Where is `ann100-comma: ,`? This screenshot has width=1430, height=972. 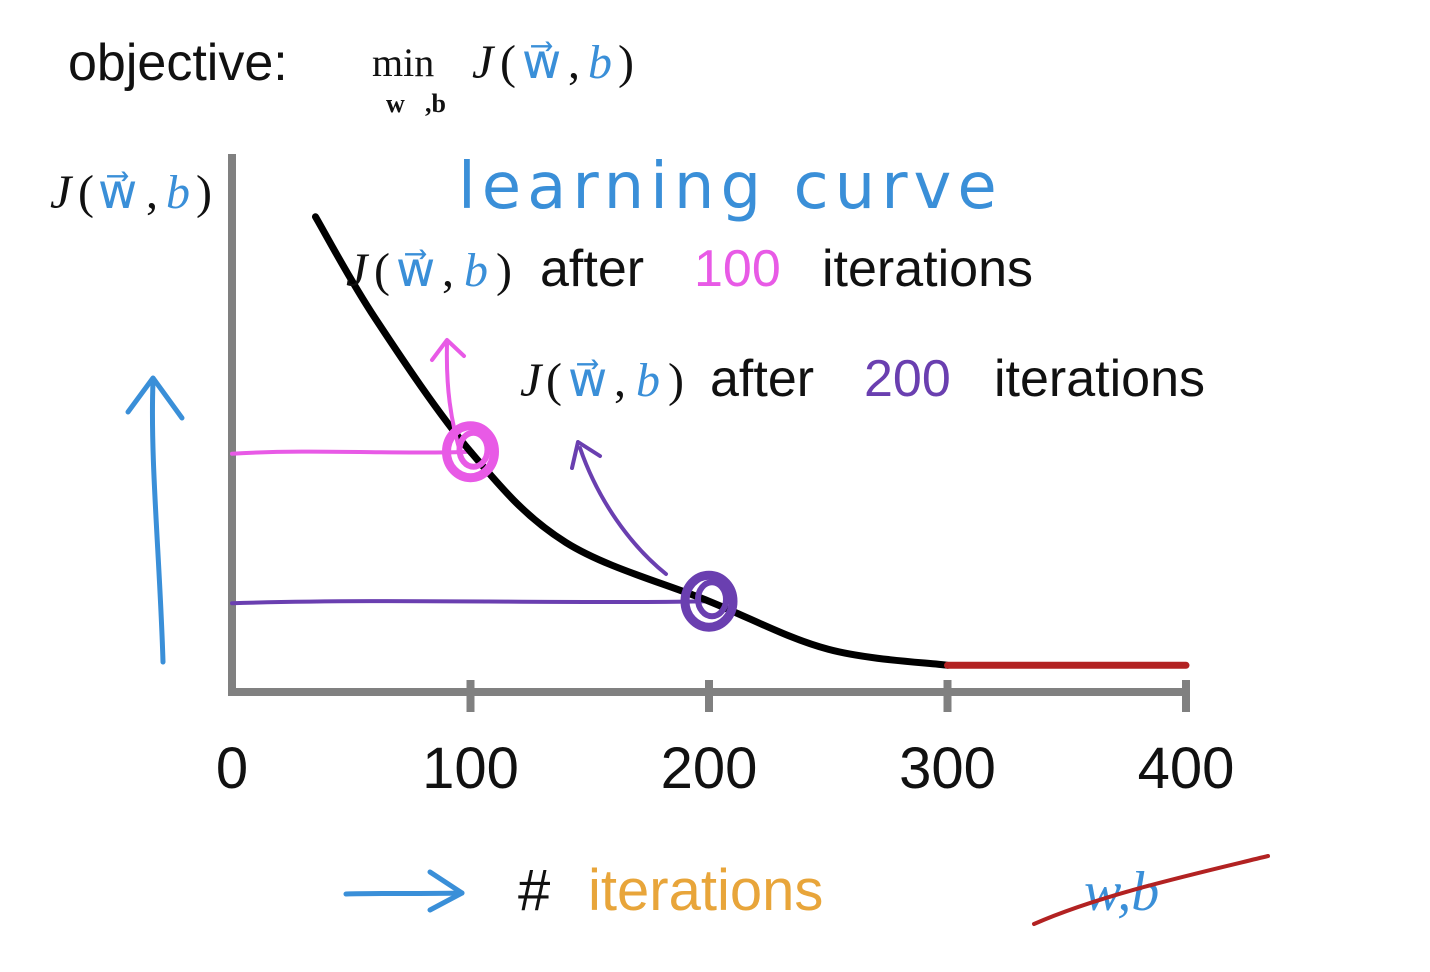
ann100-comma: , is located at coordinates (448, 270).